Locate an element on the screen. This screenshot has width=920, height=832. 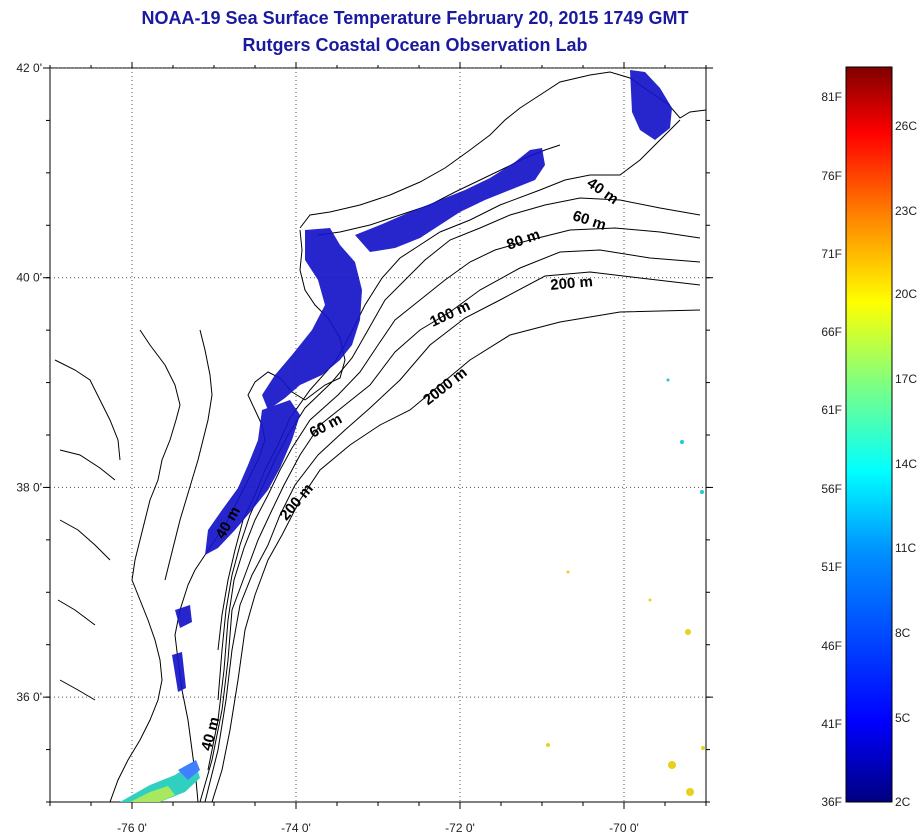
coast-chesapeake-west is located at coordinates (156, 455).